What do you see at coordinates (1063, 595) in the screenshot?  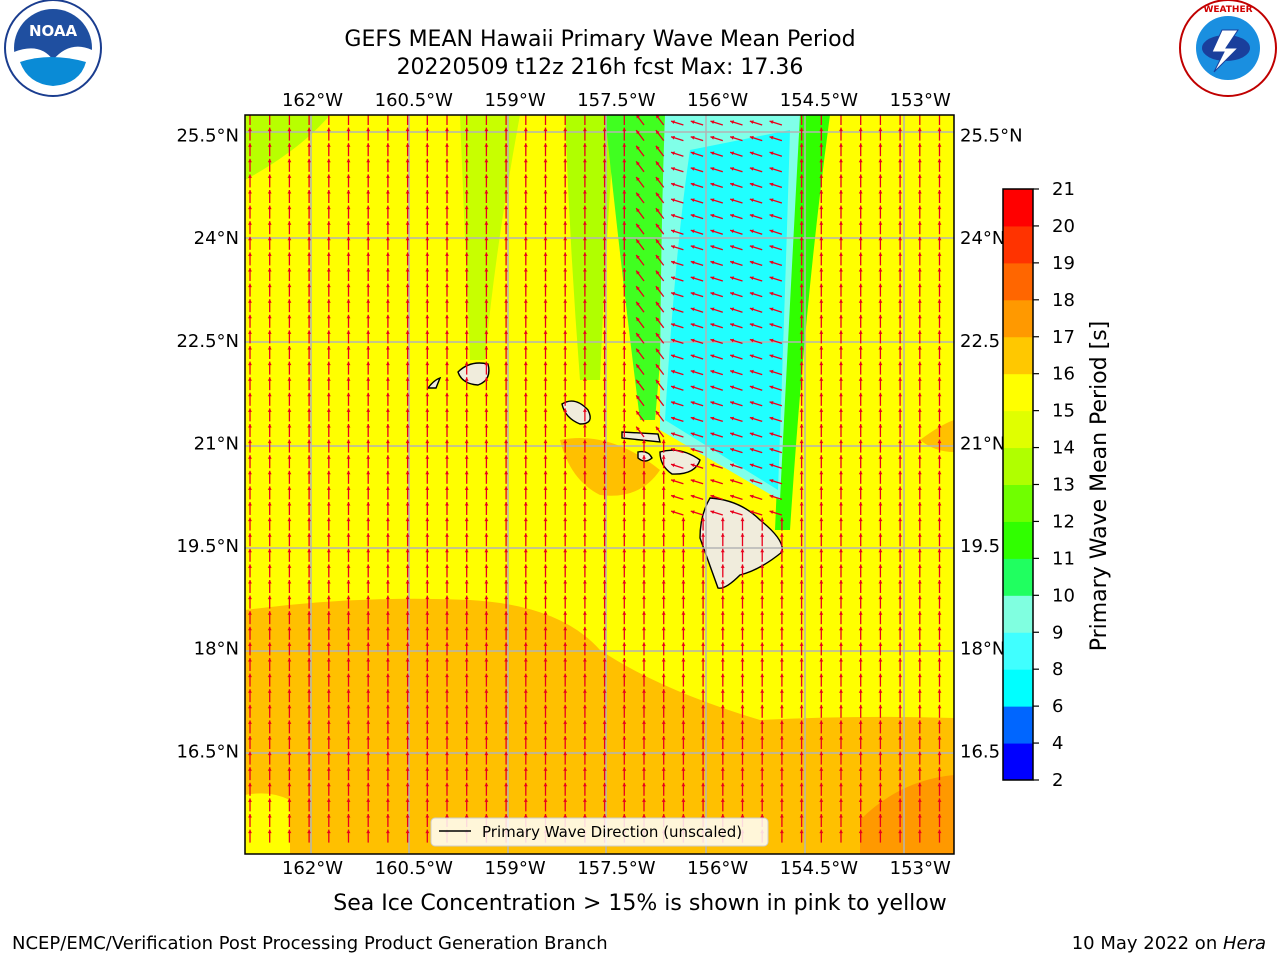 I see `colorbar-tick-label: 10` at bounding box center [1063, 595].